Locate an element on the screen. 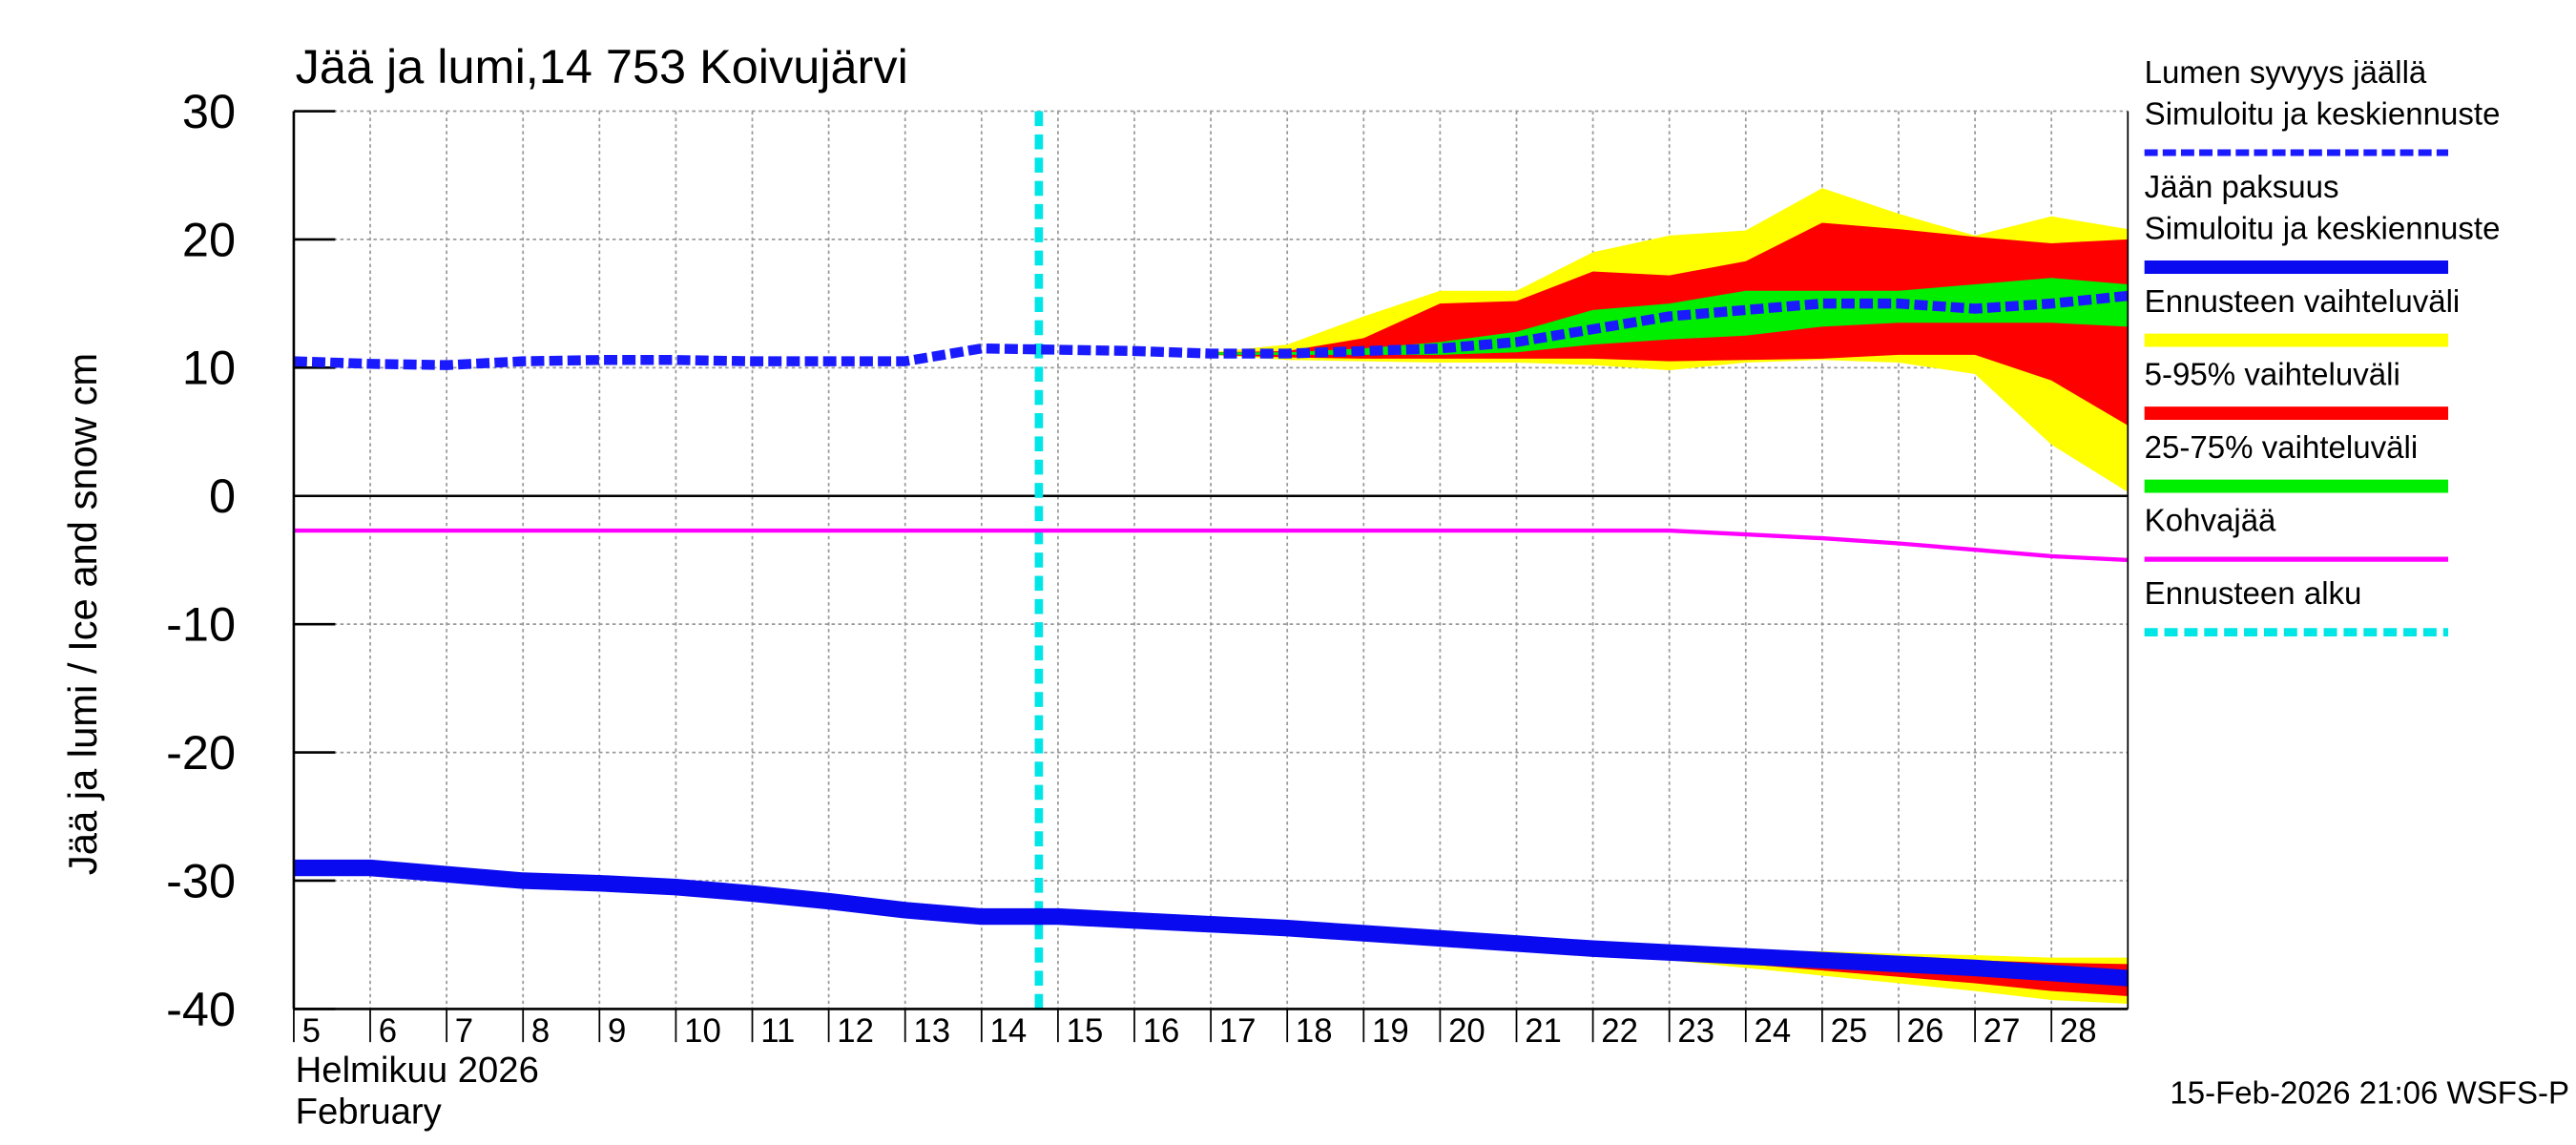 The height and width of the screenshot is (1145, 2576). y-tick-label: -40 is located at coordinates (201, 1009).